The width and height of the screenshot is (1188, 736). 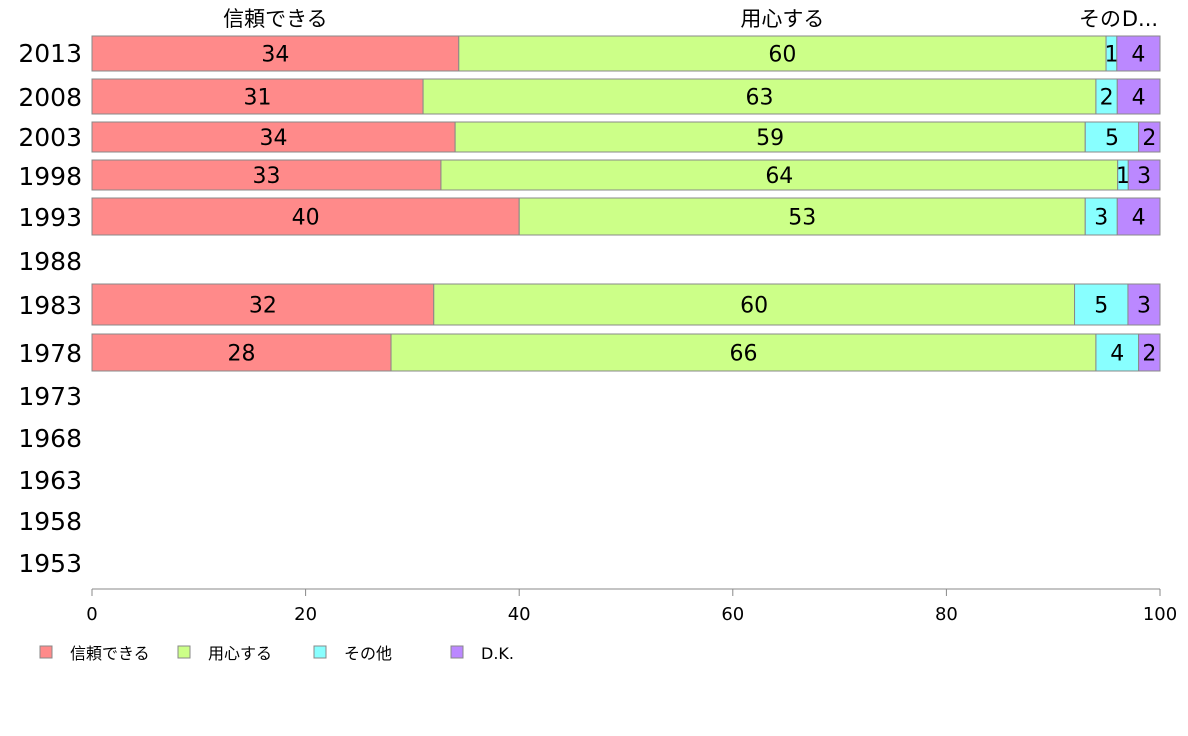 I want to click on column-header: その, so click(x=1100, y=19).